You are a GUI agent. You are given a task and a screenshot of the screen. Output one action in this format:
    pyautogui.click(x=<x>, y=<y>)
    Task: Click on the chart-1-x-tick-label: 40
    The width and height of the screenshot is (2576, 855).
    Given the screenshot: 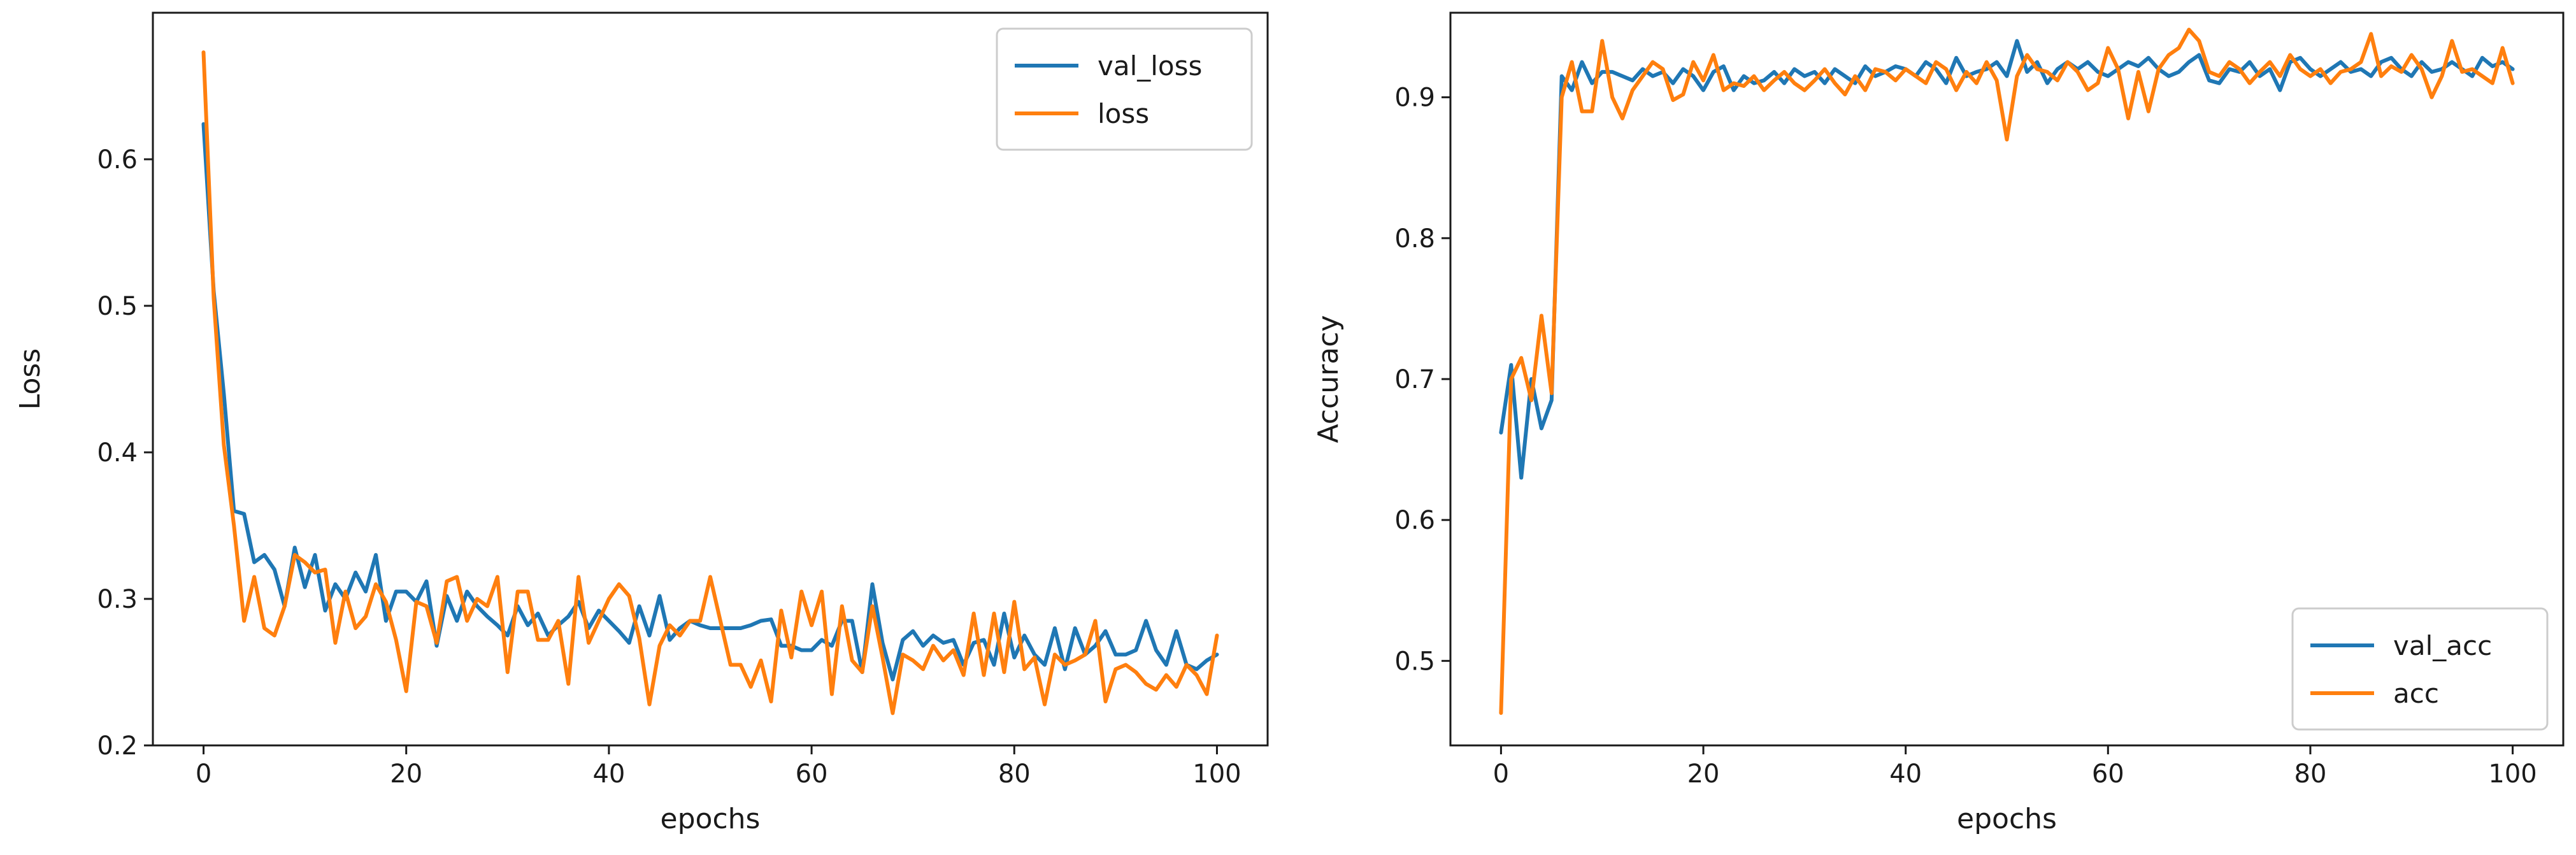 What is the action you would take?
    pyautogui.click(x=1906, y=774)
    